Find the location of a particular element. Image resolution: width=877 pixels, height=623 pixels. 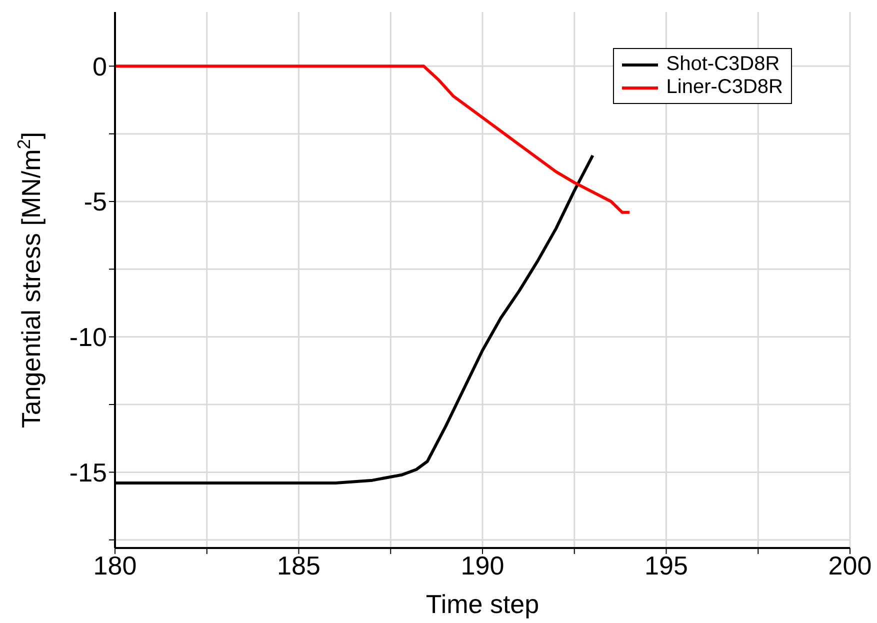

x-tick-label: 180 is located at coordinates (115, 565).